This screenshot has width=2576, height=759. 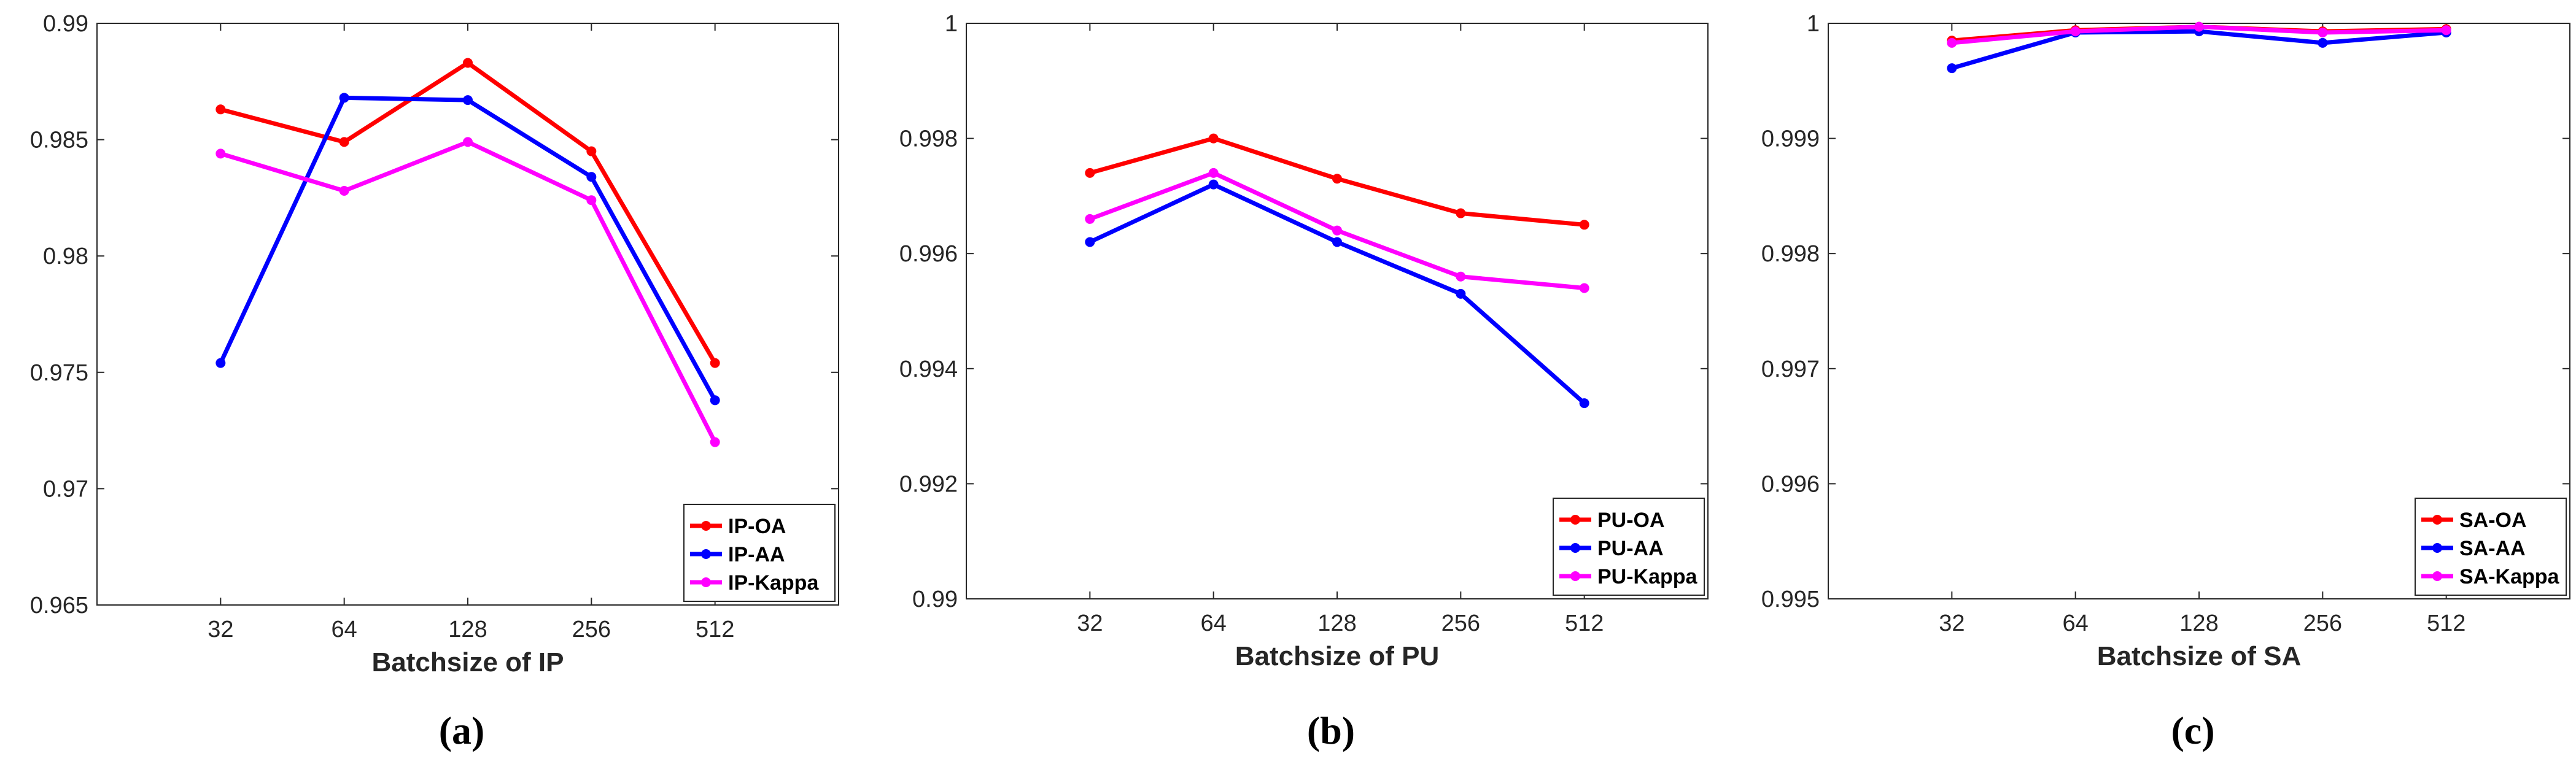 I want to click on legend: PU-OA PU-AA PU-Kappa, so click(x=1629, y=547).